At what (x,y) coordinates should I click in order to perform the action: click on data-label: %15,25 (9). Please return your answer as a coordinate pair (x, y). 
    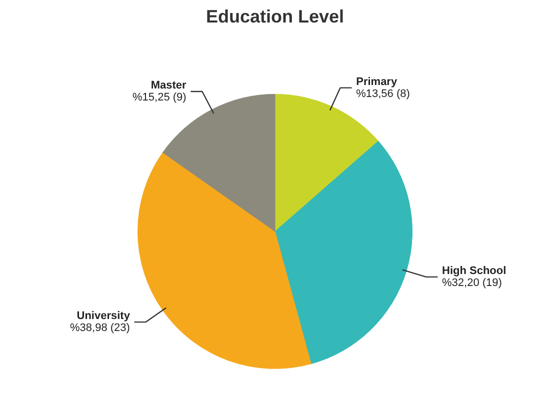
    Looking at the image, I should click on (159, 98).